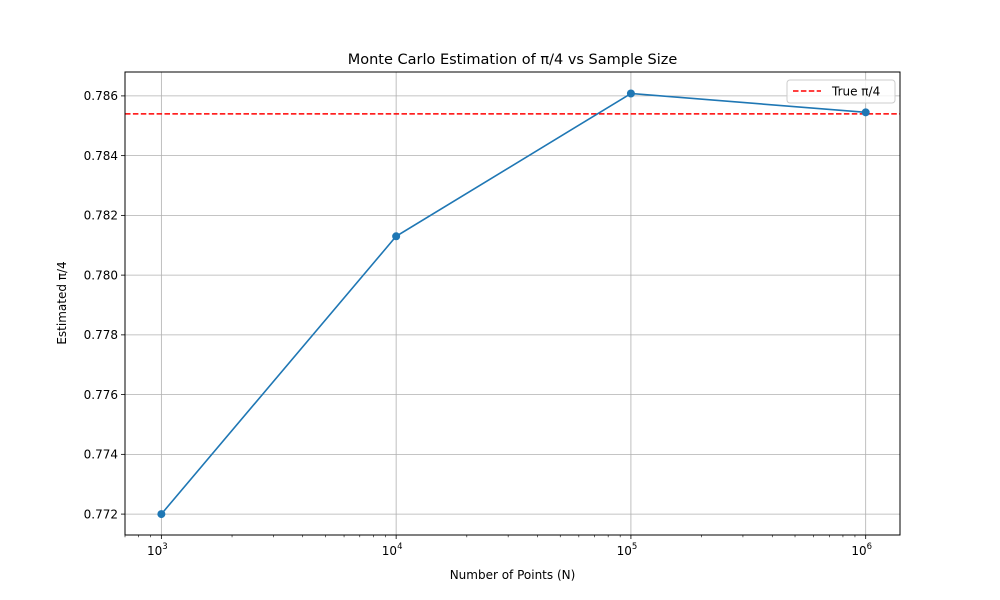  Describe the element at coordinates (62, 302) in the screenshot. I see `y-axis-label: Estimated π/4` at that location.